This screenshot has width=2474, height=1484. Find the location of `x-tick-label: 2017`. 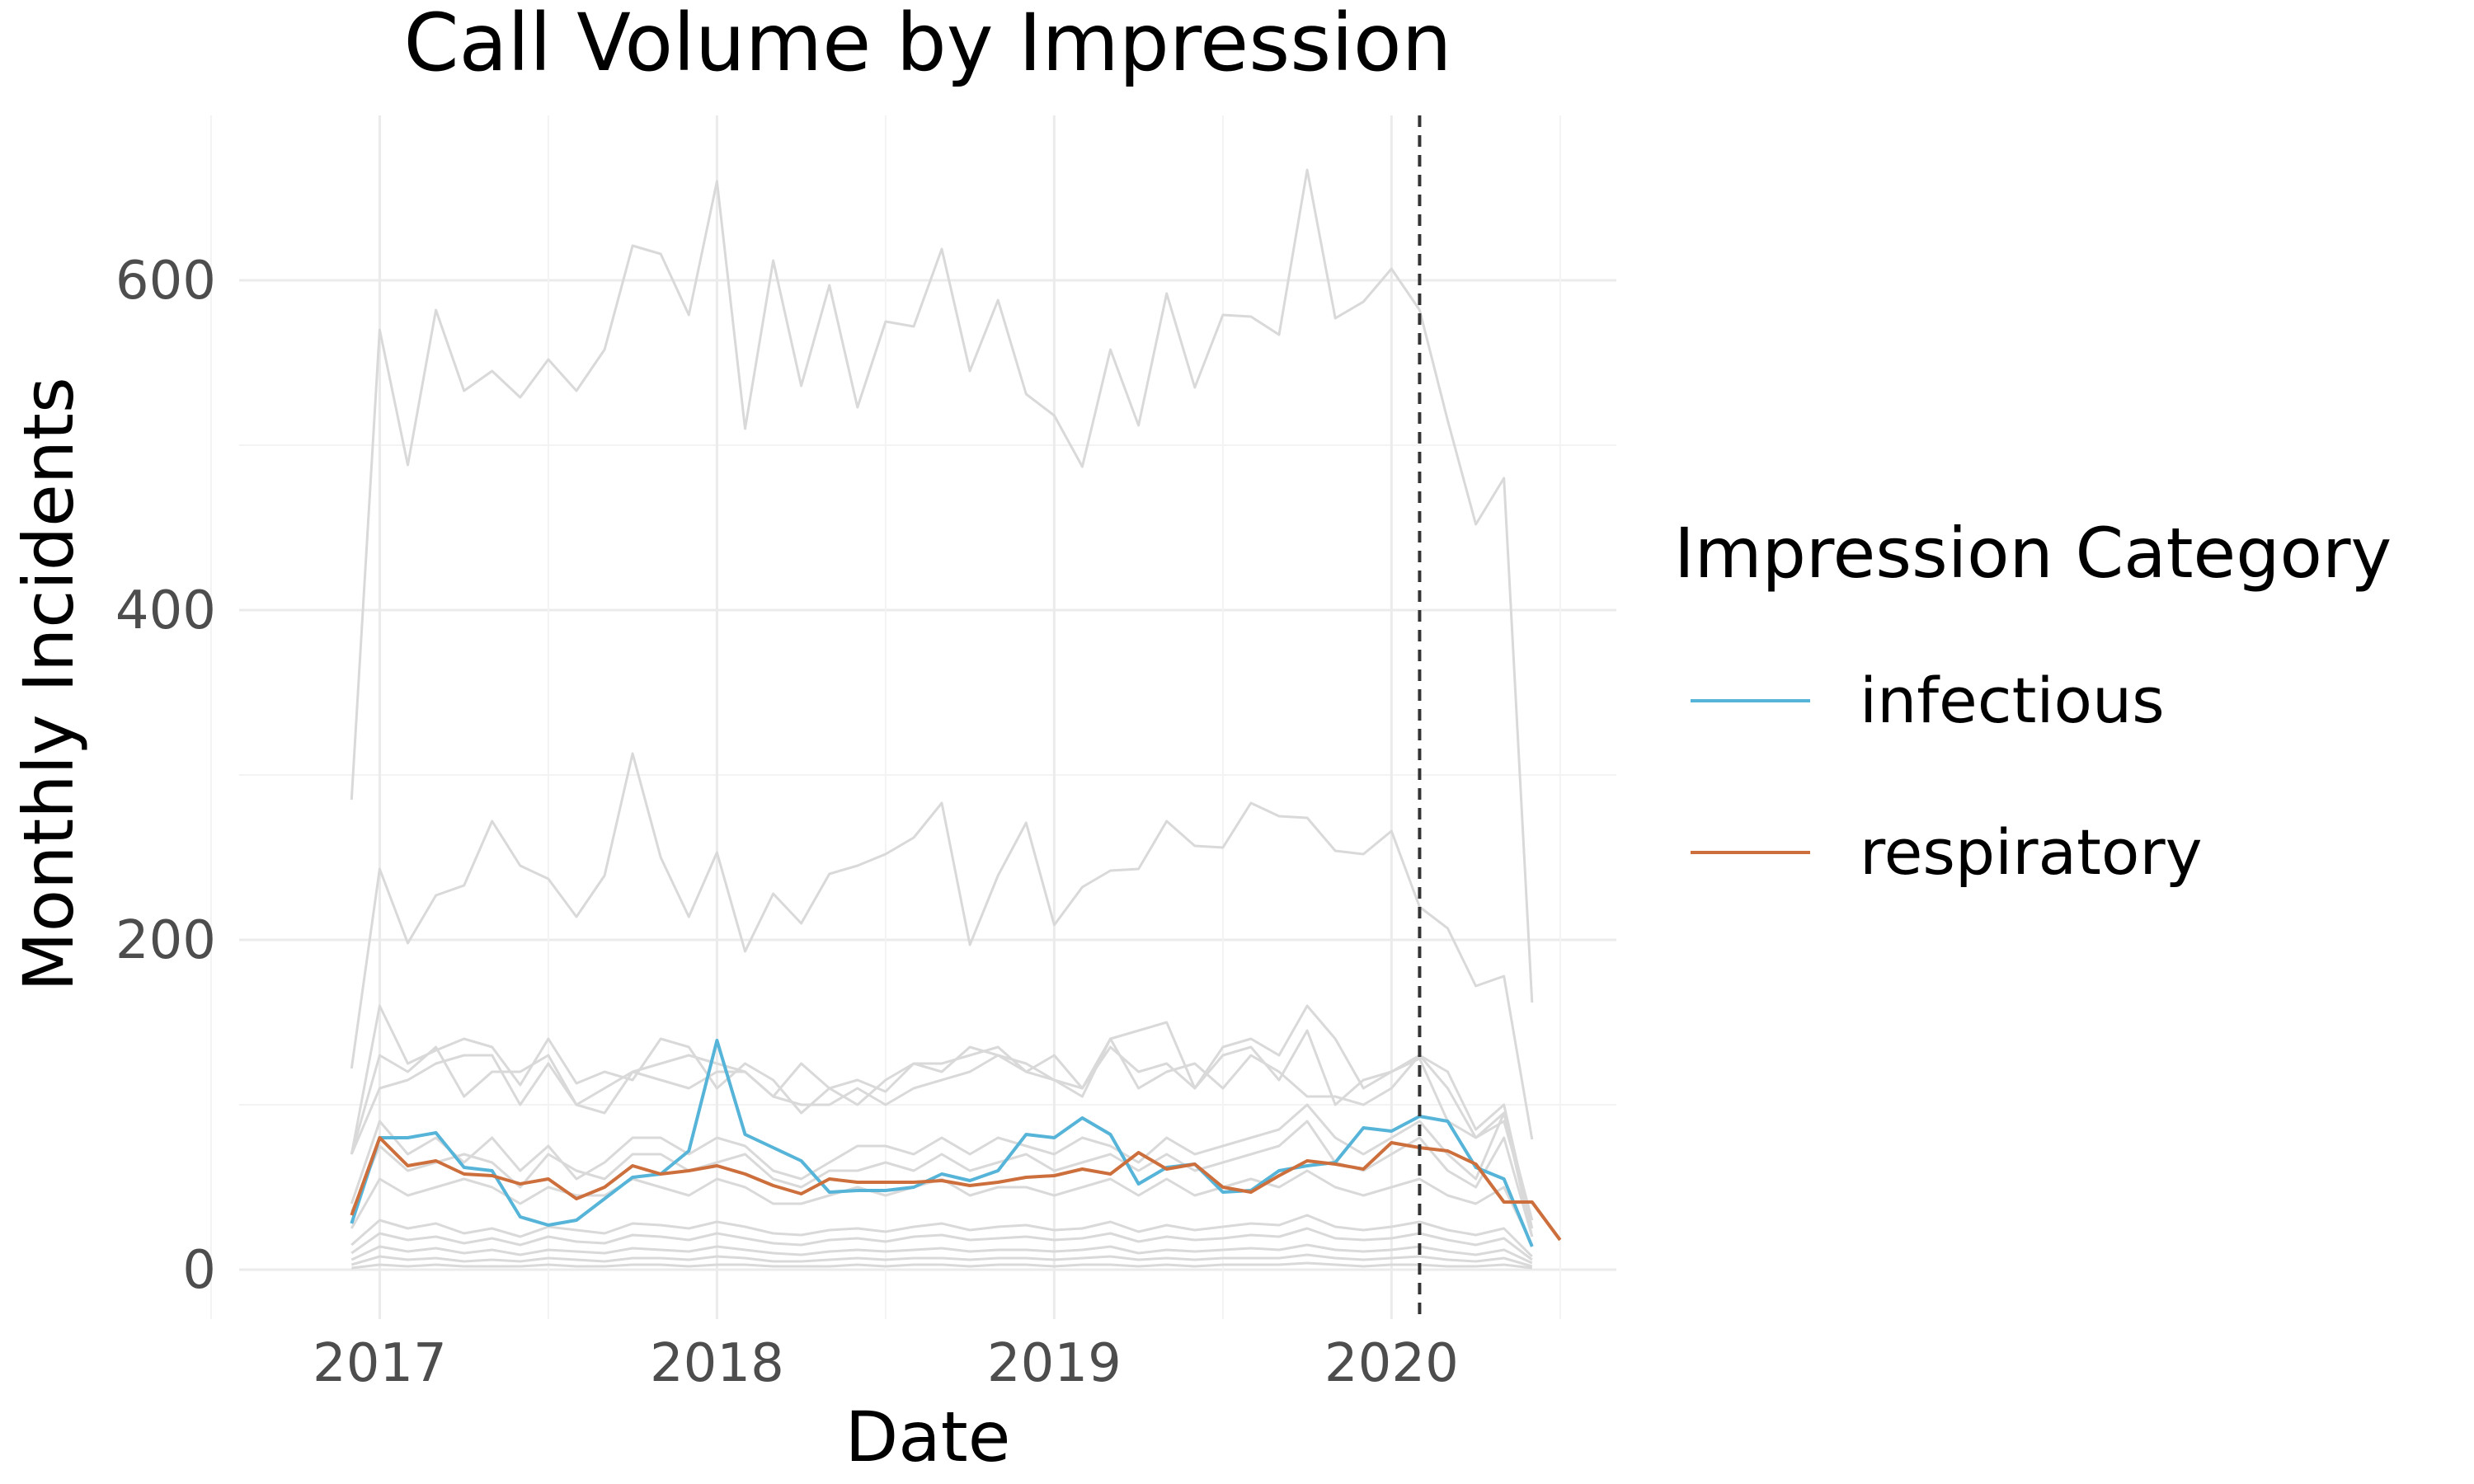

x-tick-label: 2017 is located at coordinates (380, 1363).